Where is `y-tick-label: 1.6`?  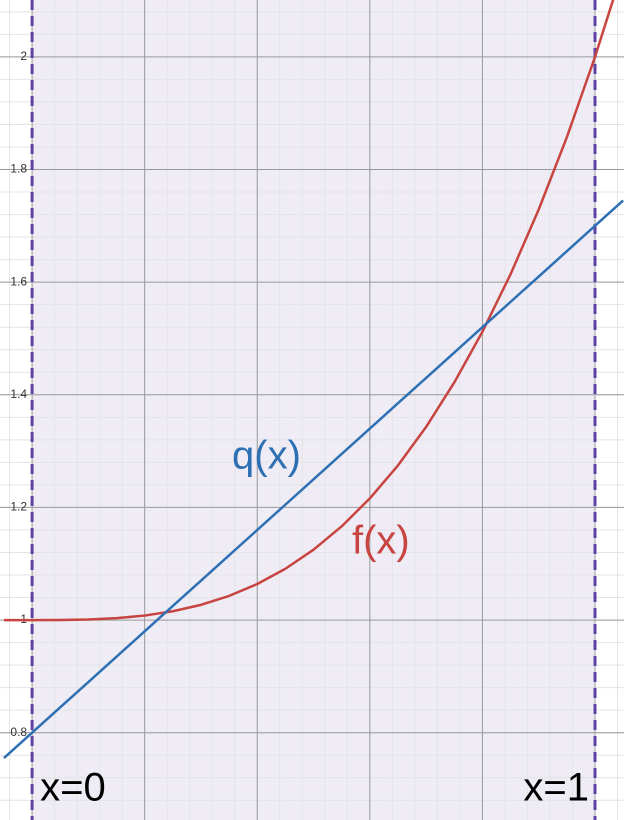
y-tick-label: 1.6 is located at coordinates (18, 281).